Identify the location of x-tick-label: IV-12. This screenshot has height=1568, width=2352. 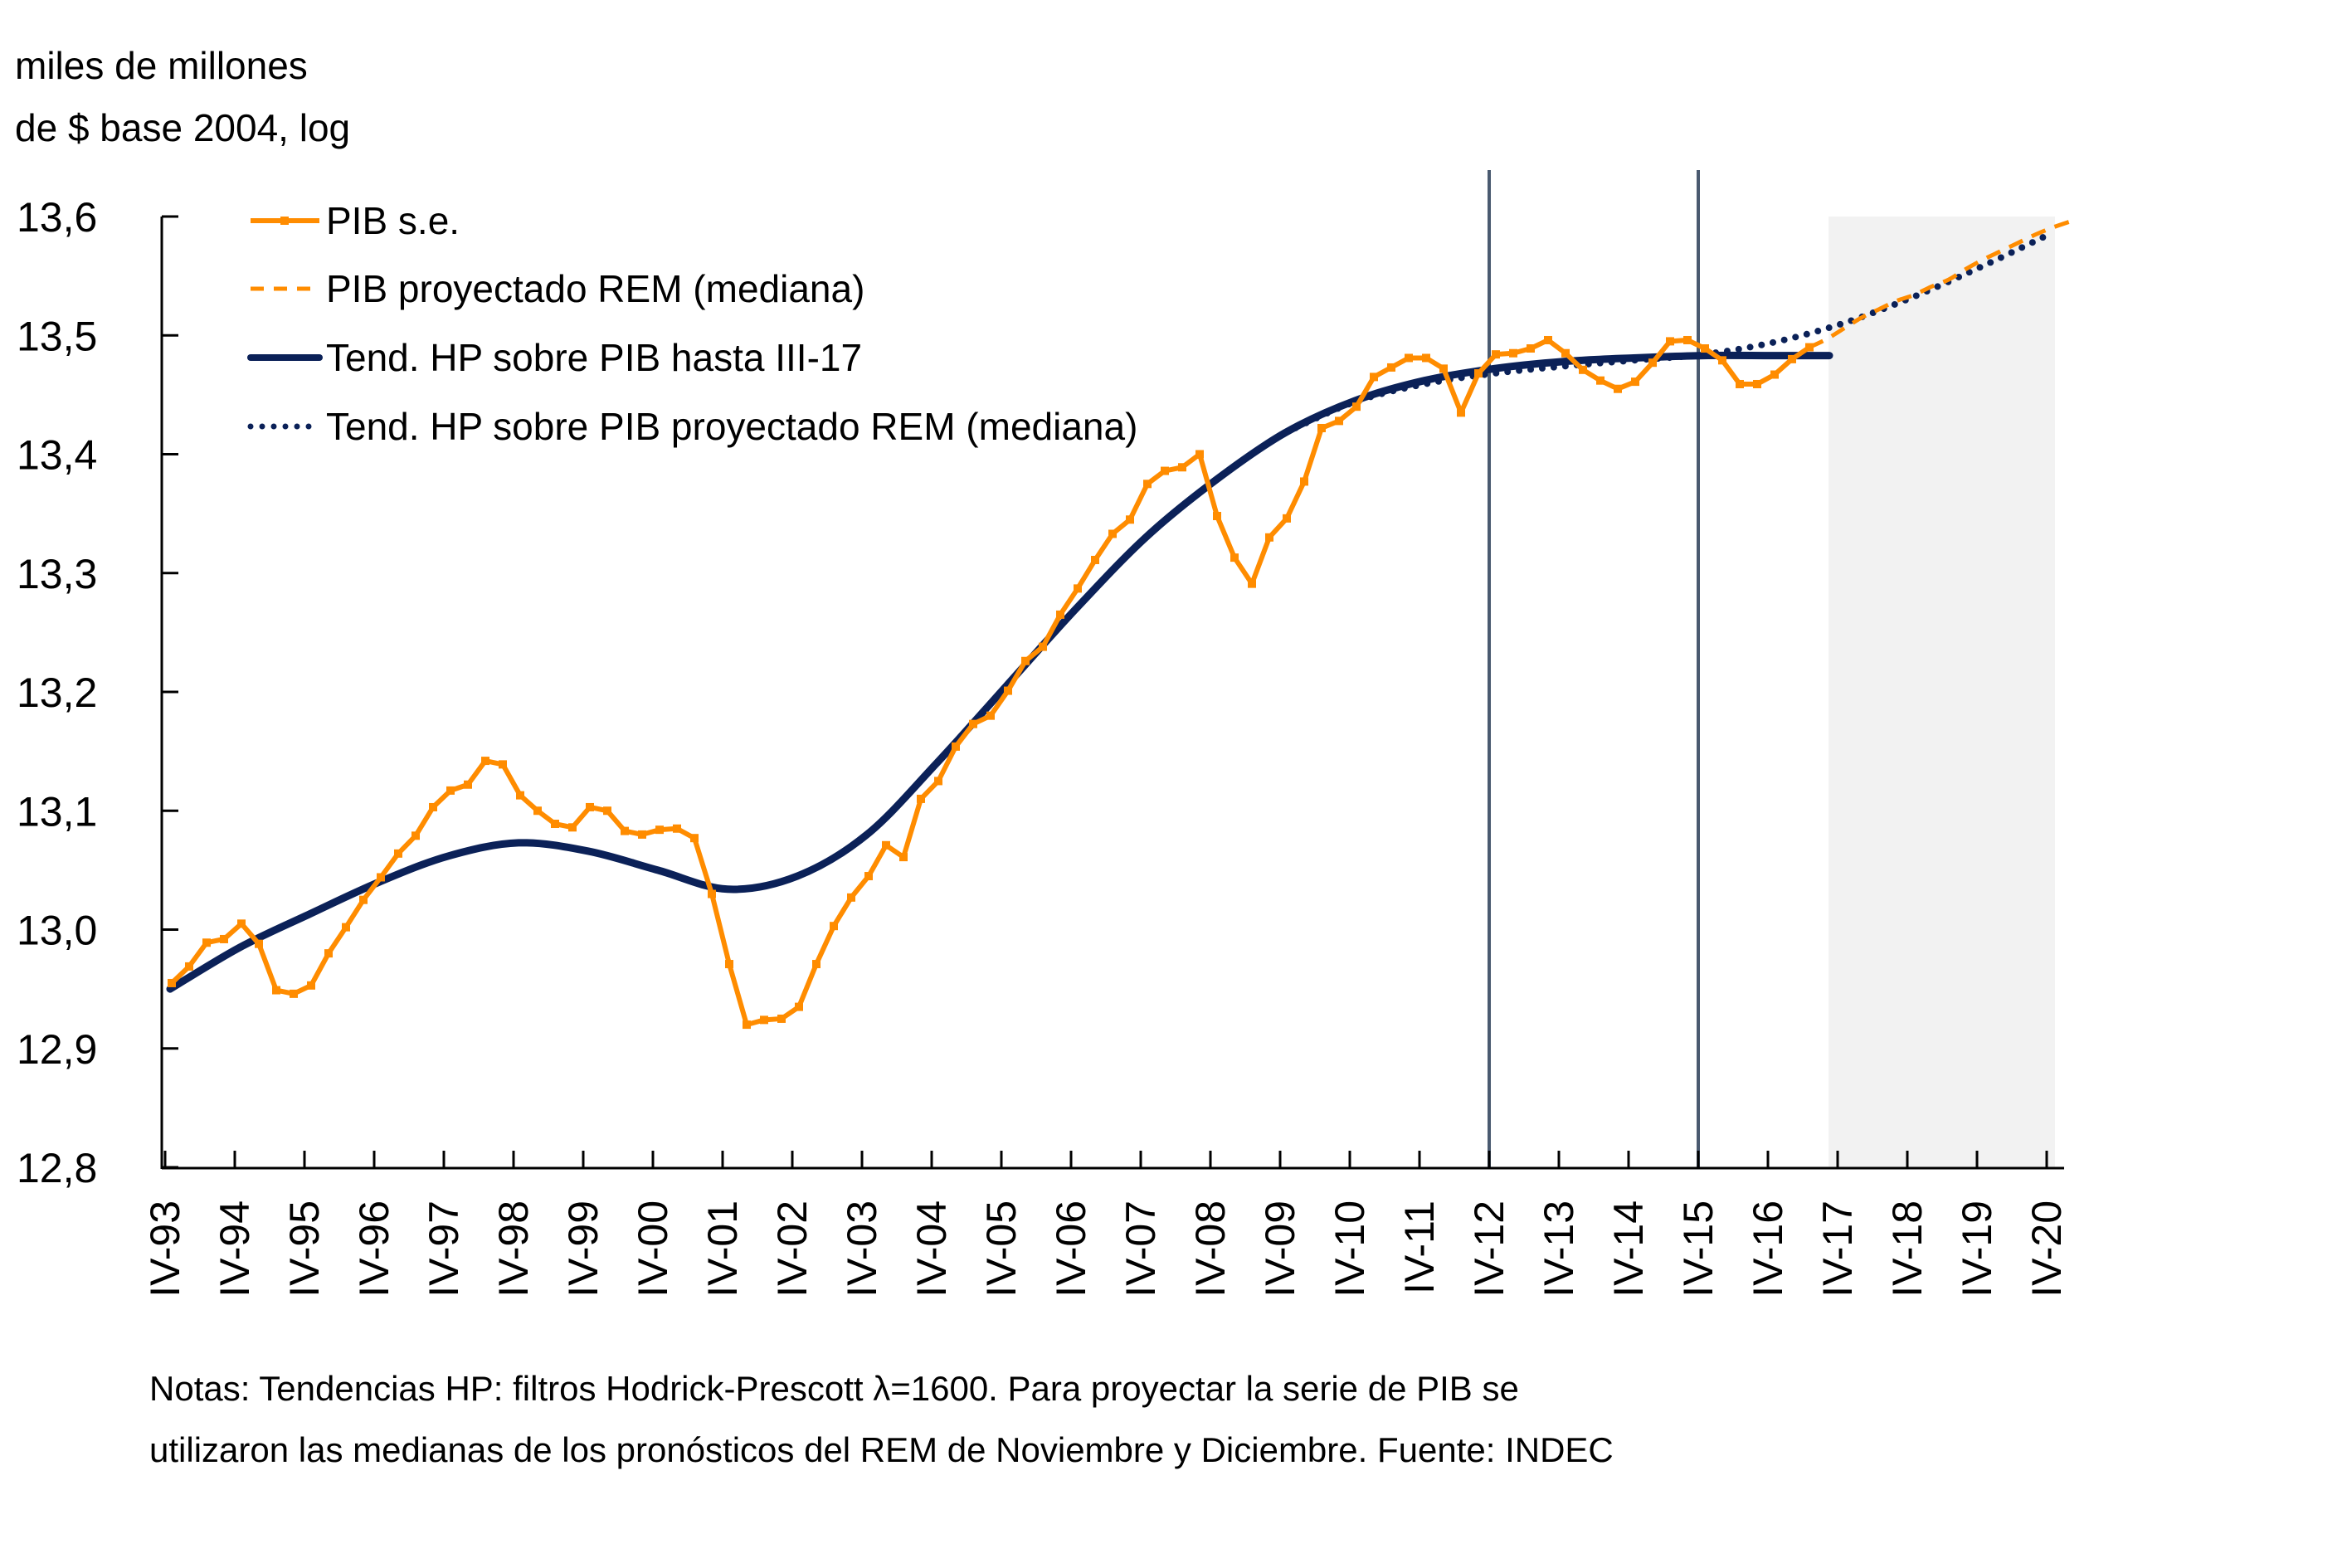
(1489, 1249).